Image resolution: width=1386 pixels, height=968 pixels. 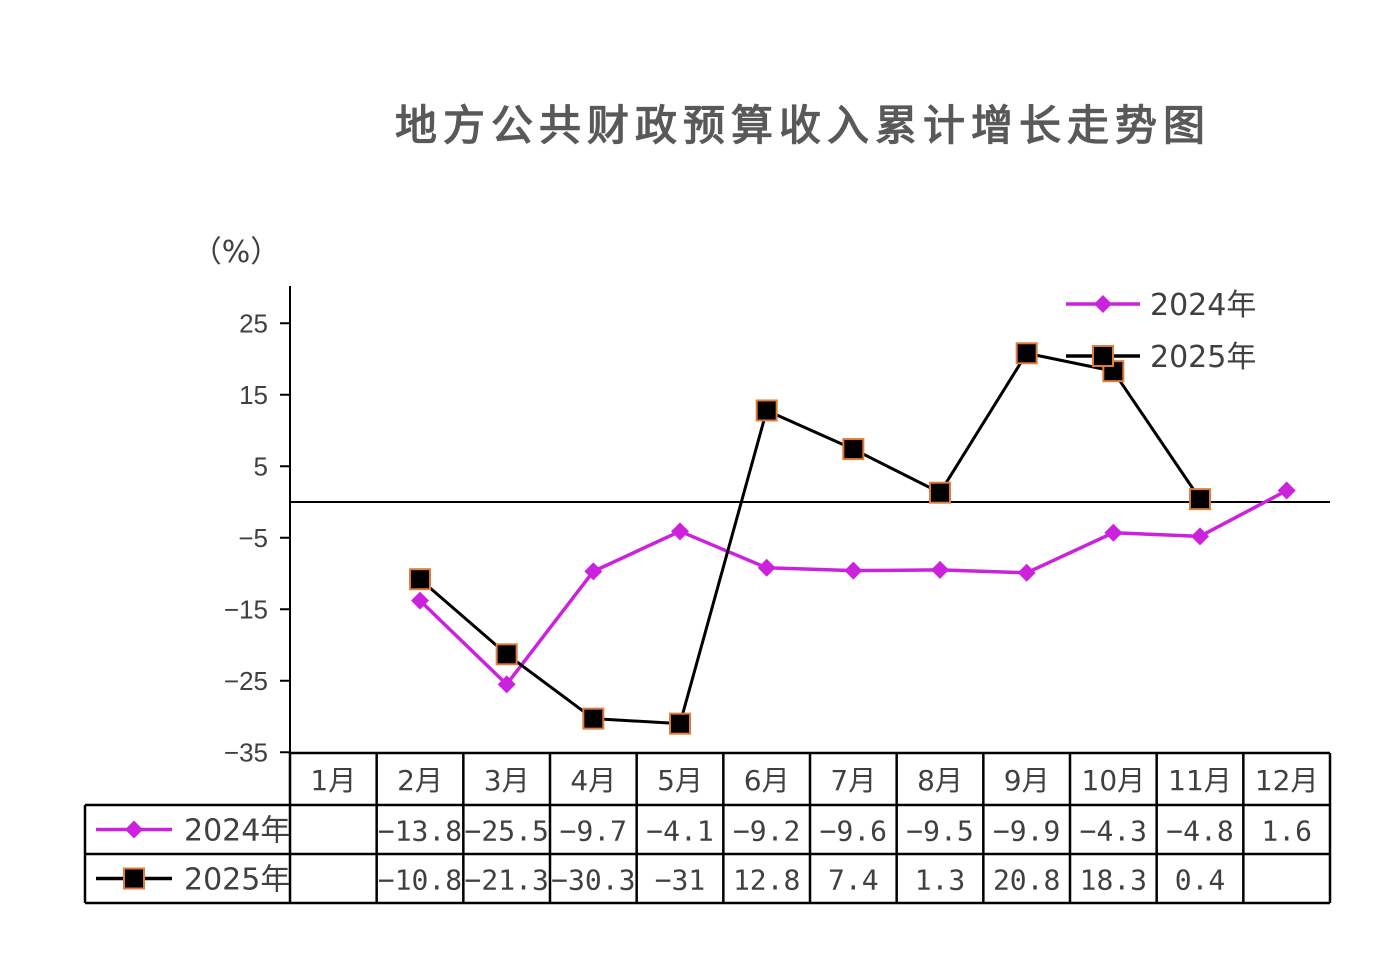 I want to click on y-tick-label: 15, so click(x=253, y=395).